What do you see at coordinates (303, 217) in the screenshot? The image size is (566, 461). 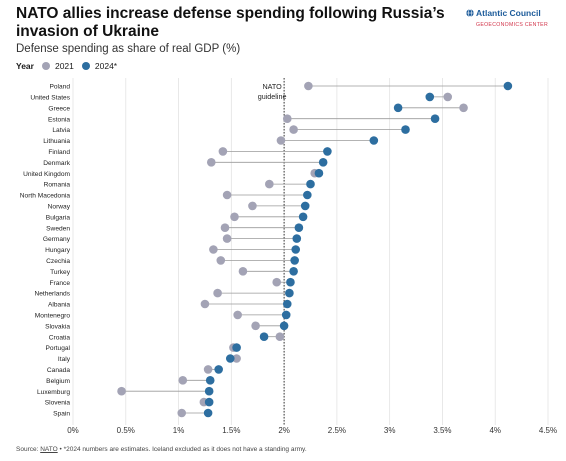 I see `point-2024-bulgaria` at bounding box center [303, 217].